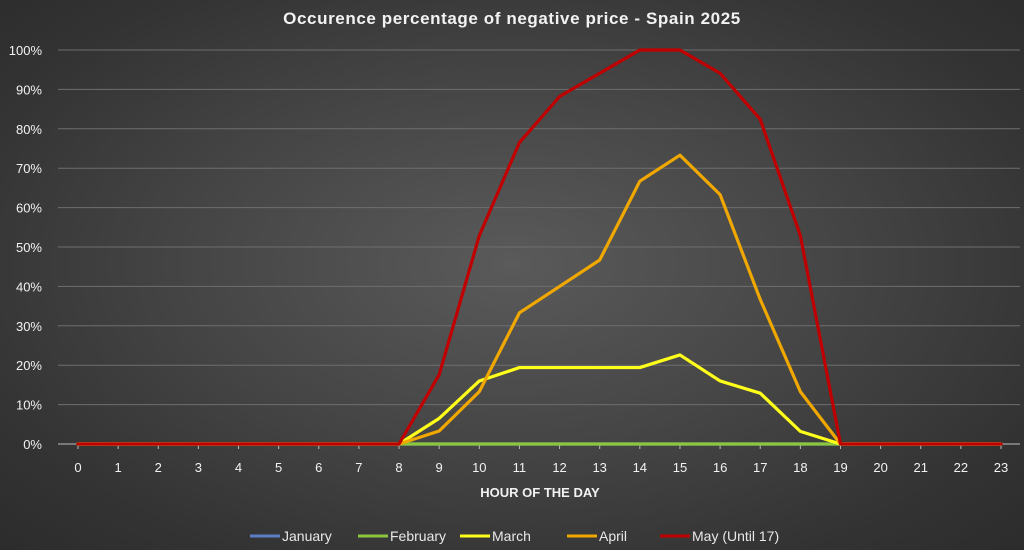 The image size is (1024, 550). Describe the element at coordinates (735, 536) in the screenshot. I see `legend-label: May (Until 17)` at that location.